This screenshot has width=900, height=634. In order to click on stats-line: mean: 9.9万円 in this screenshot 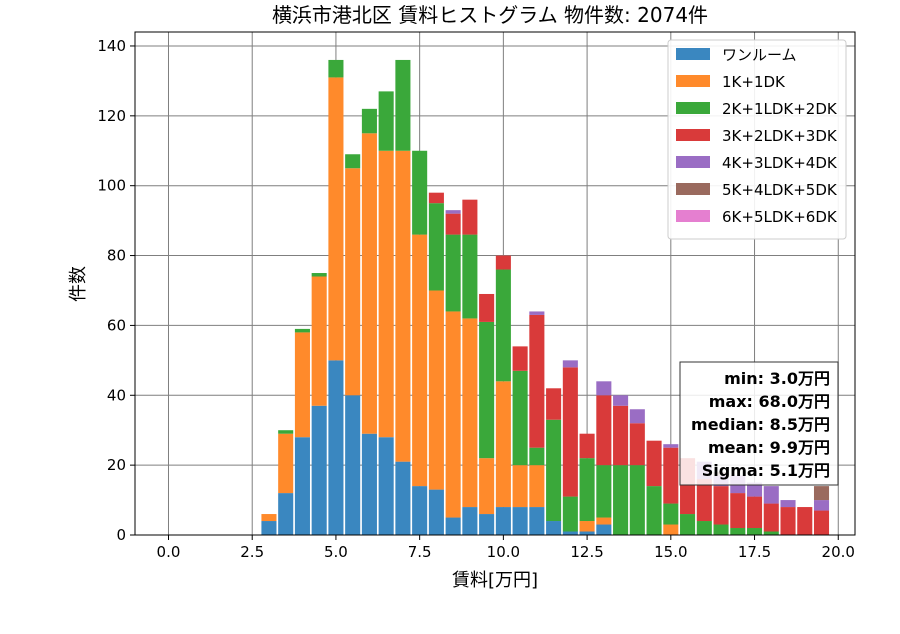, I will do `click(769, 447)`.